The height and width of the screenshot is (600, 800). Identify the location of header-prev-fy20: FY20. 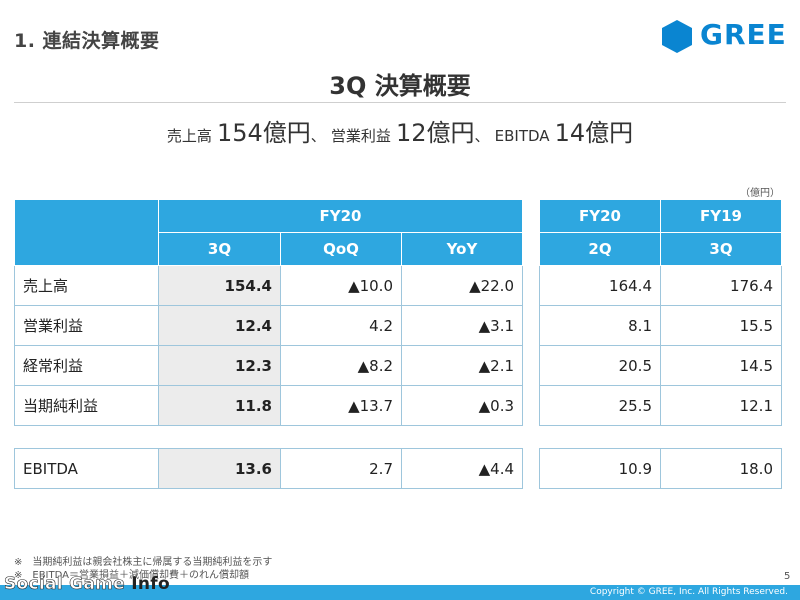
(600, 216).